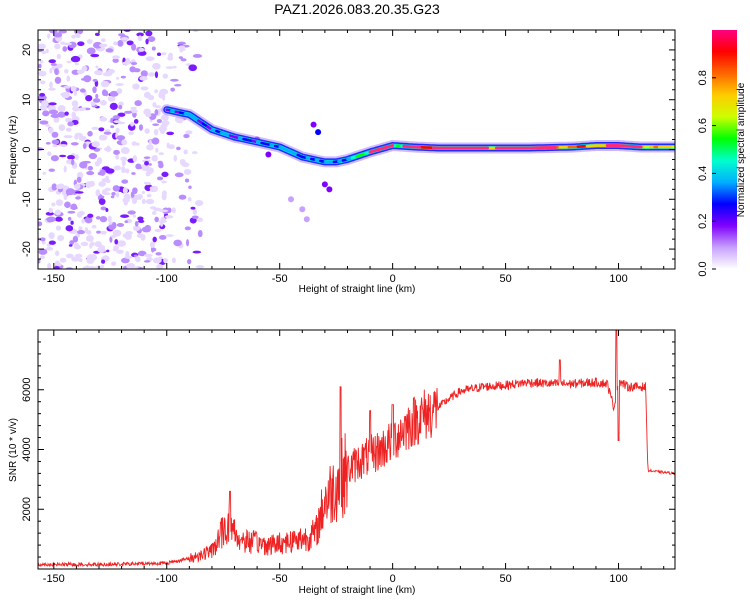 This screenshot has height=600, width=750. What do you see at coordinates (618, 279) in the screenshot?
I see `spectrogram-x-tick-label: 100` at bounding box center [618, 279].